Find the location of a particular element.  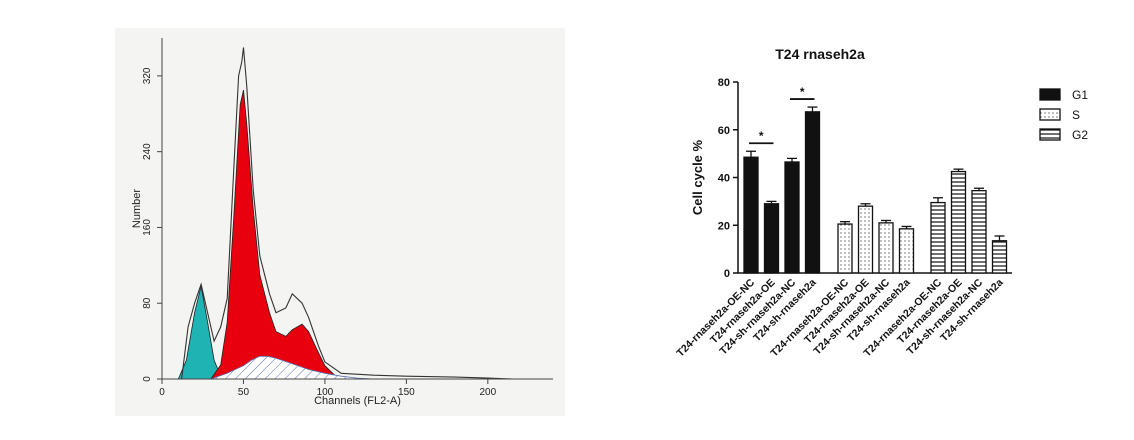

histogram-y-tick-label: 80 is located at coordinates (147, 303).